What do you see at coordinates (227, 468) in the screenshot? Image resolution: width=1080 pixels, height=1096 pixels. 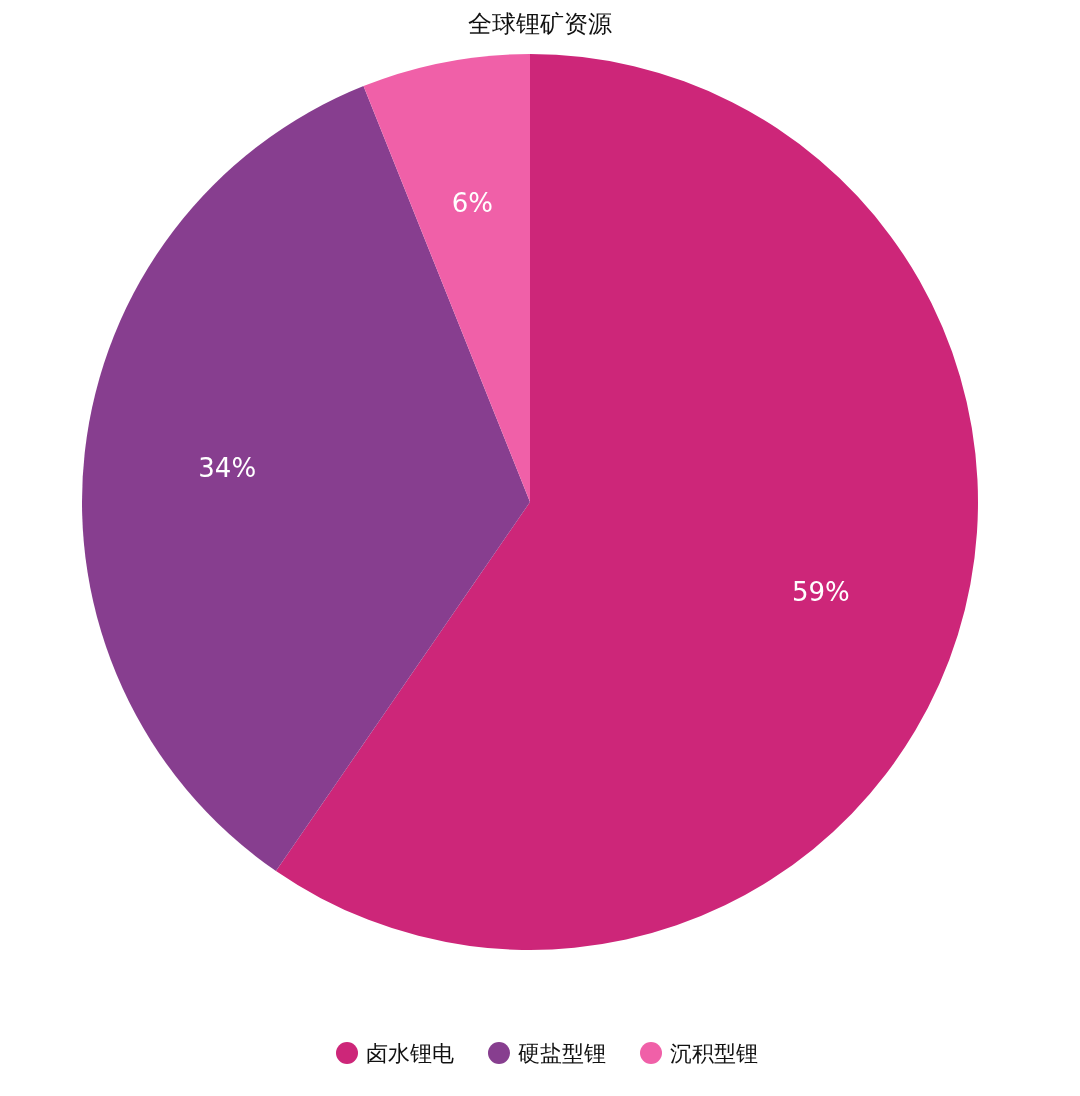 I see `data-label: 34%` at bounding box center [227, 468].